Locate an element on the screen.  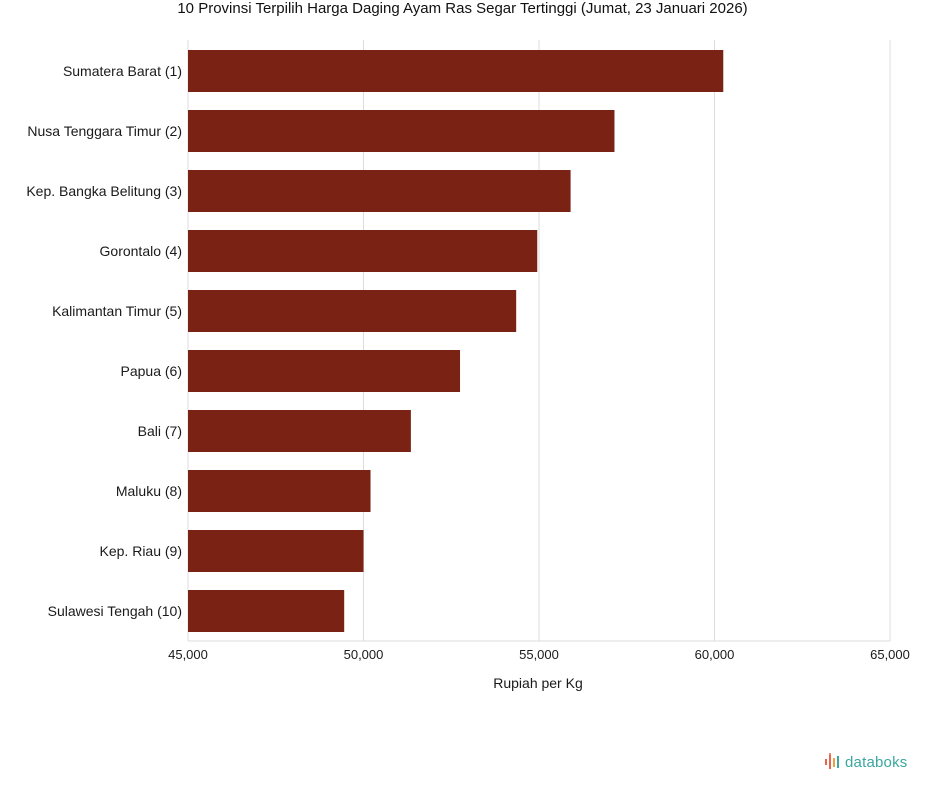
brand-name: databoks is located at coordinates (876, 762).